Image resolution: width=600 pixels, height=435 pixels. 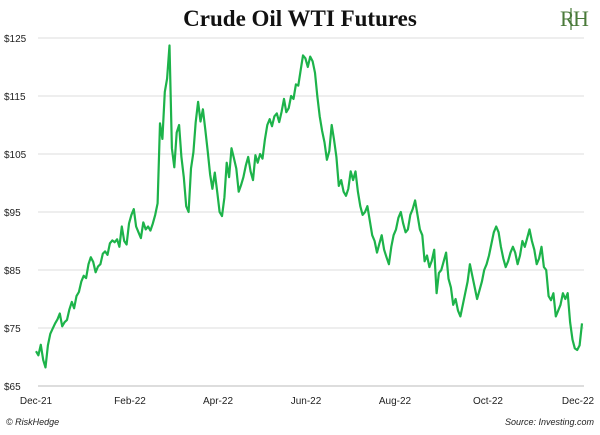 I want to click on y-axis-ticks: $65 $75 $85 $95 $105 $115 $125, so click(x=15, y=213).